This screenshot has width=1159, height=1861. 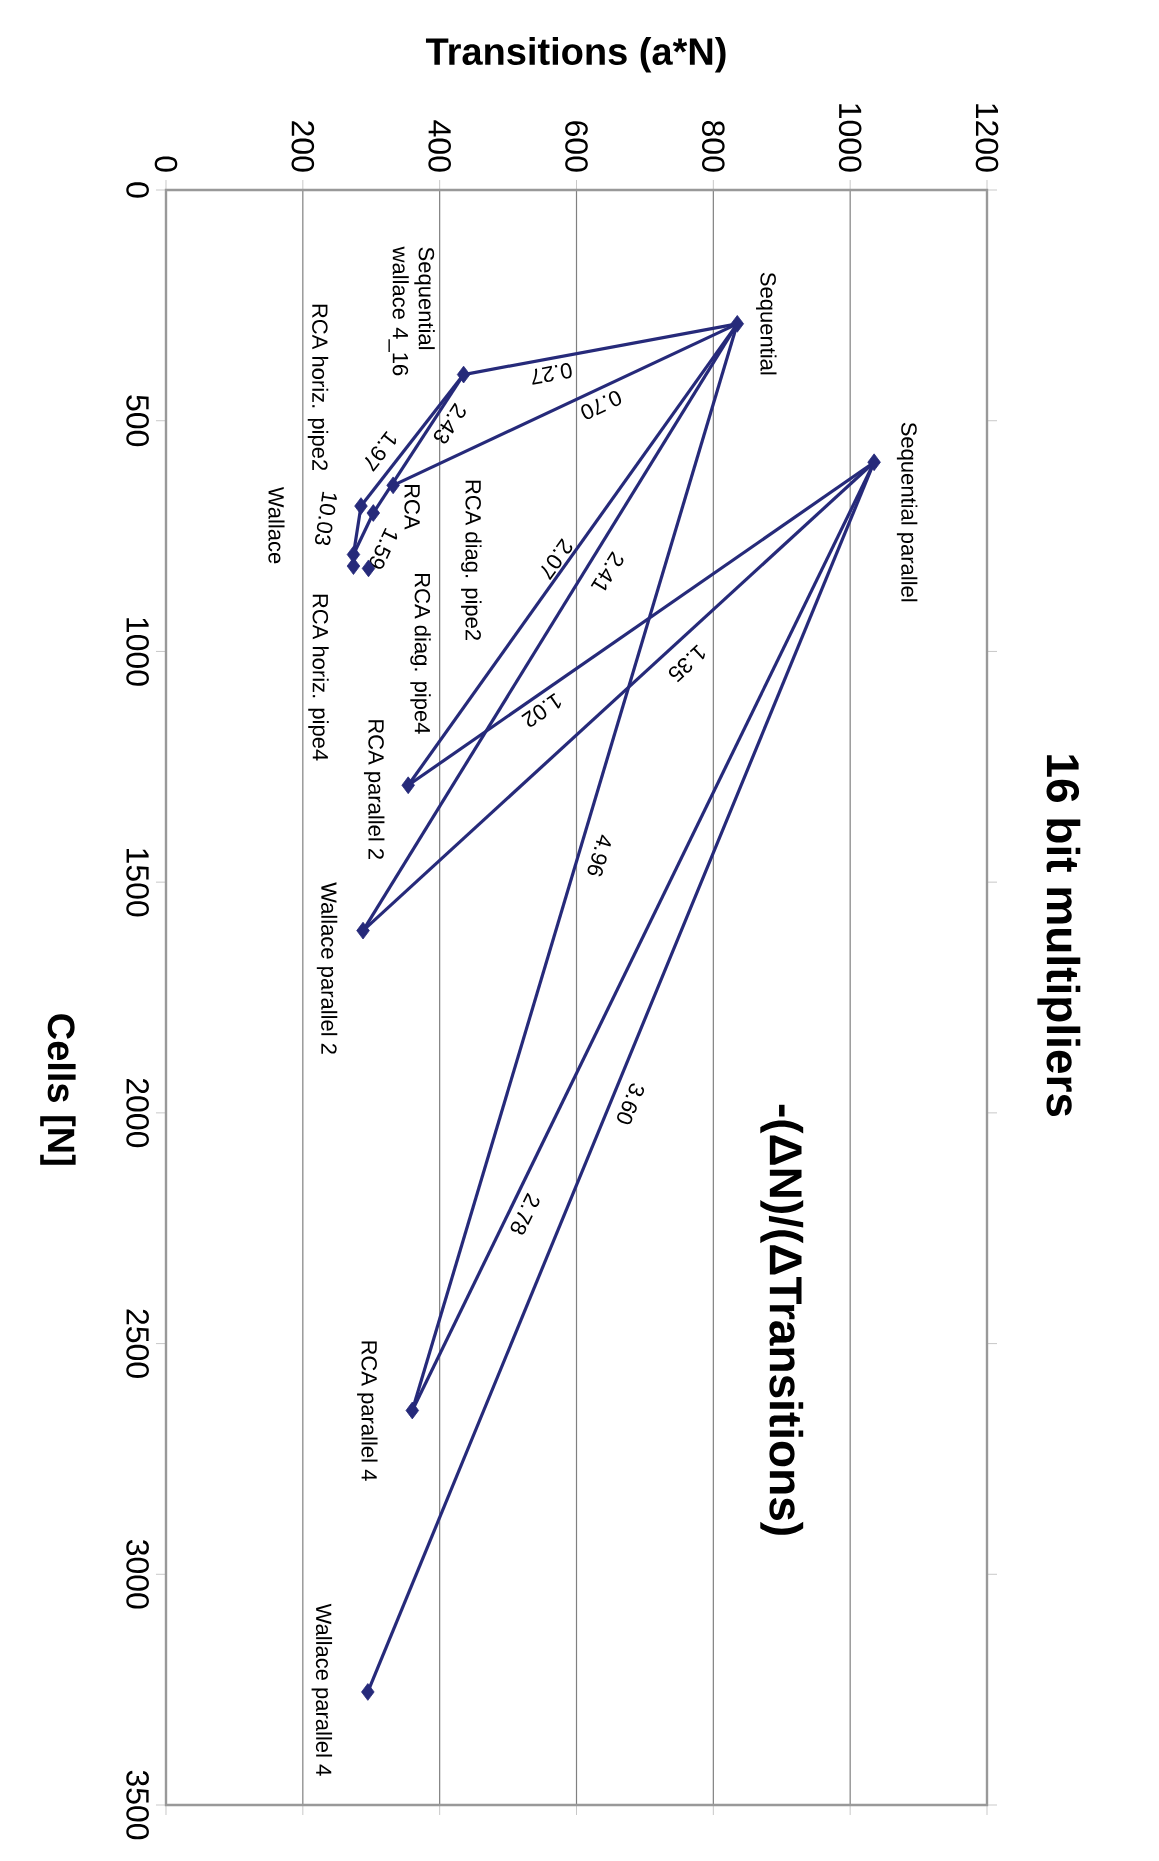 I want to click on annotation: Wallace, so click(x=276, y=525).